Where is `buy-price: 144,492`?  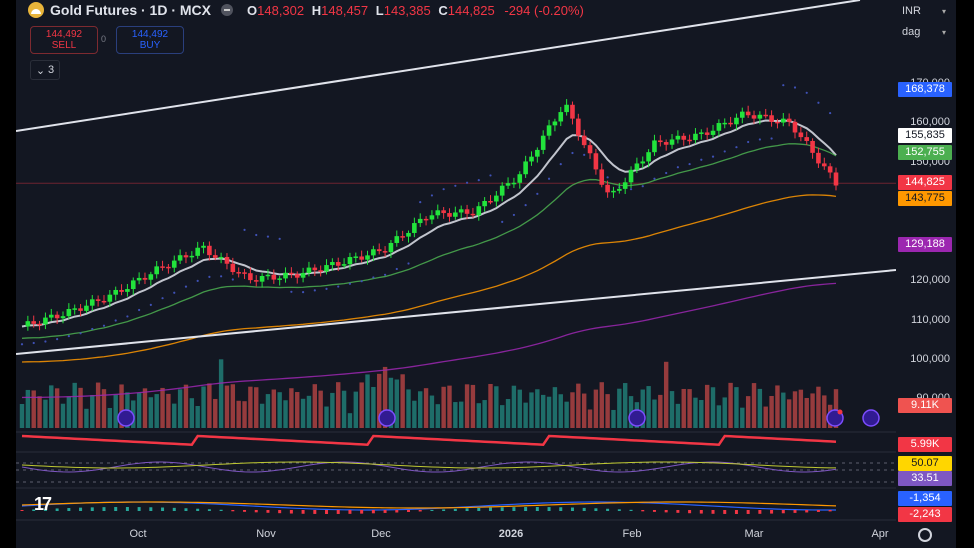 buy-price: 144,492 is located at coordinates (150, 34).